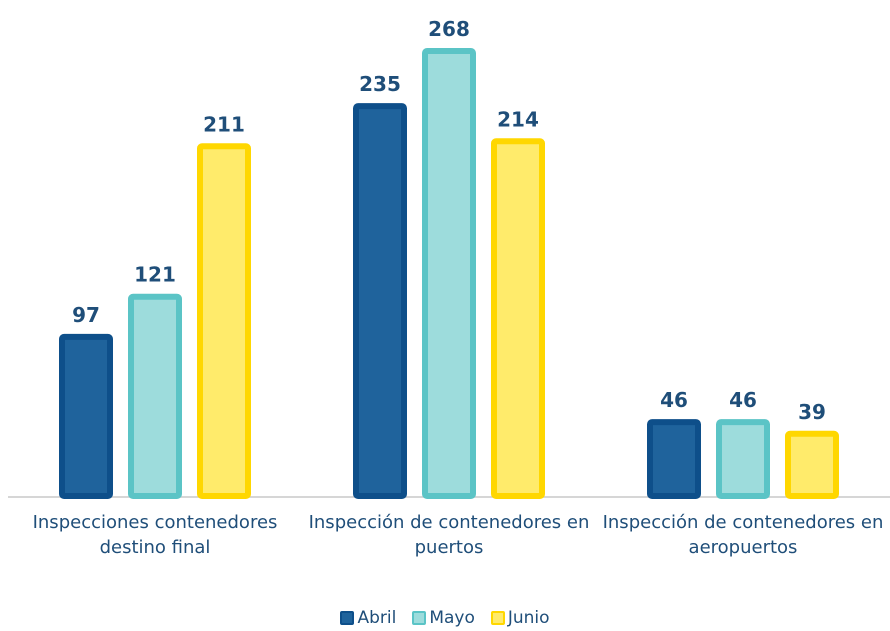  I want to click on legend-label: Mayo, so click(452, 618).